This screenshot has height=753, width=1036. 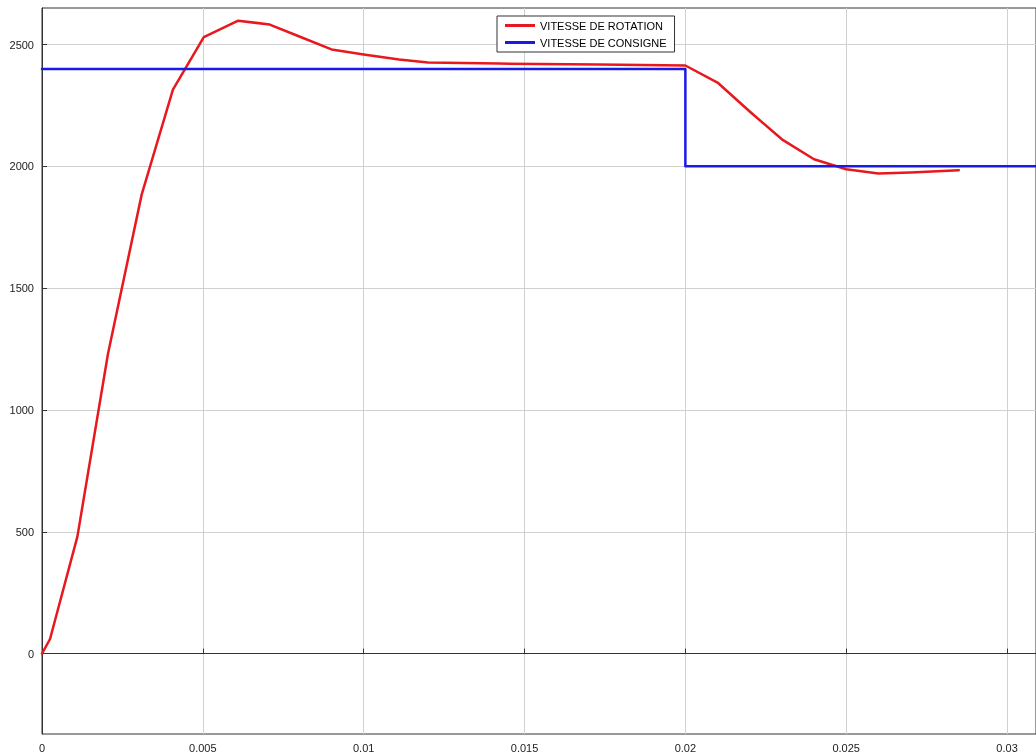 What do you see at coordinates (685, 747) in the screenshot?
I see `x-tick-label: 0.02` at bounding box center [685, 747].